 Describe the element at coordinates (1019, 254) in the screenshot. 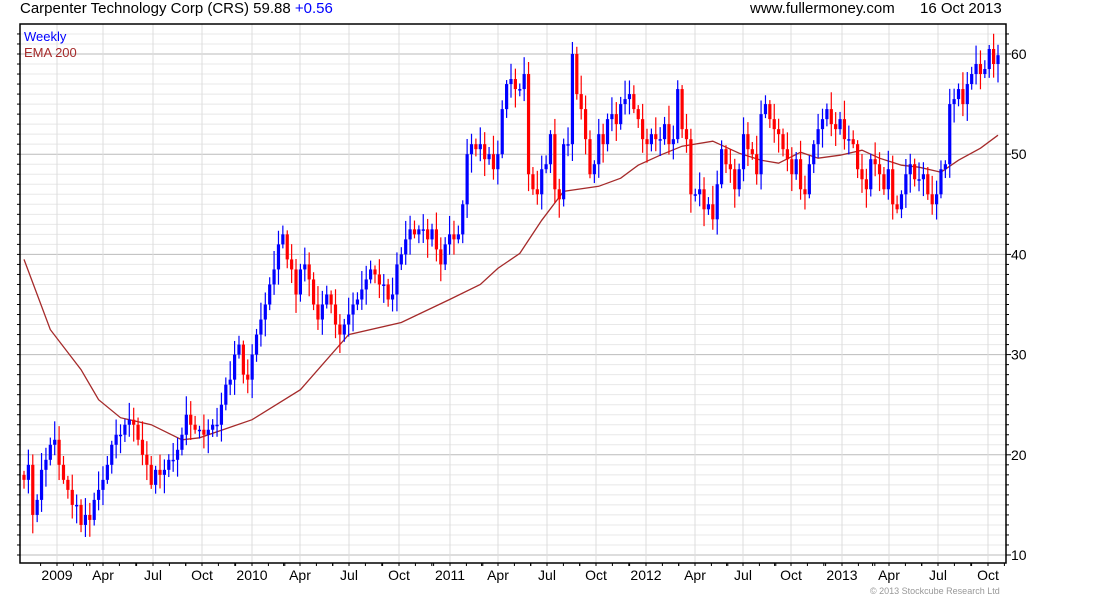

I see `y-tick-label: 40` at that location.